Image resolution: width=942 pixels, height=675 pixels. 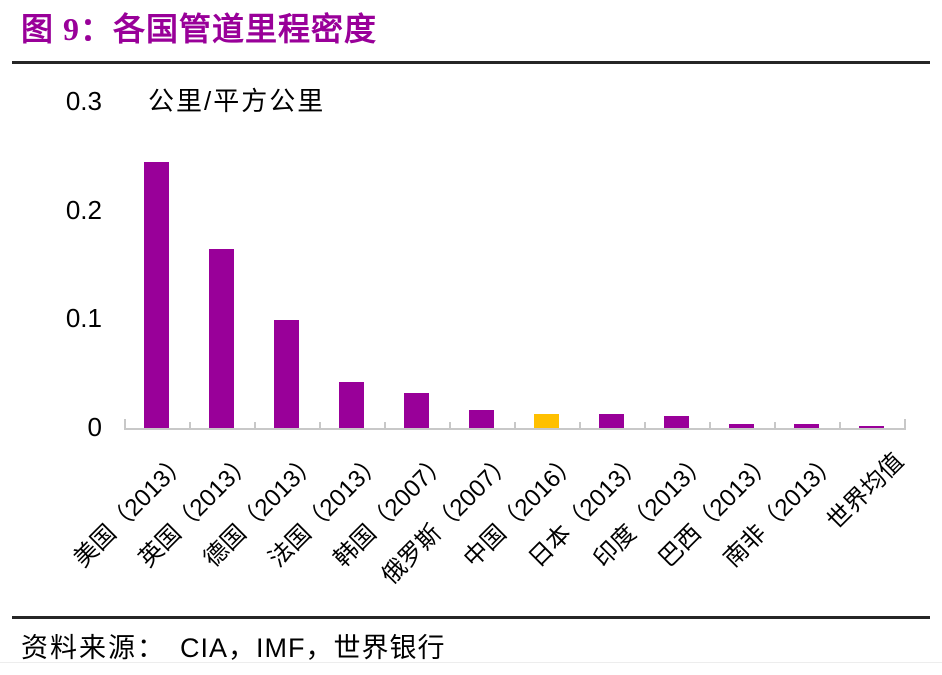 What do you see at coordinates (94, 427) in the screenshot?
I see `y-tick-label: 0` at bounding box center [94, 427].